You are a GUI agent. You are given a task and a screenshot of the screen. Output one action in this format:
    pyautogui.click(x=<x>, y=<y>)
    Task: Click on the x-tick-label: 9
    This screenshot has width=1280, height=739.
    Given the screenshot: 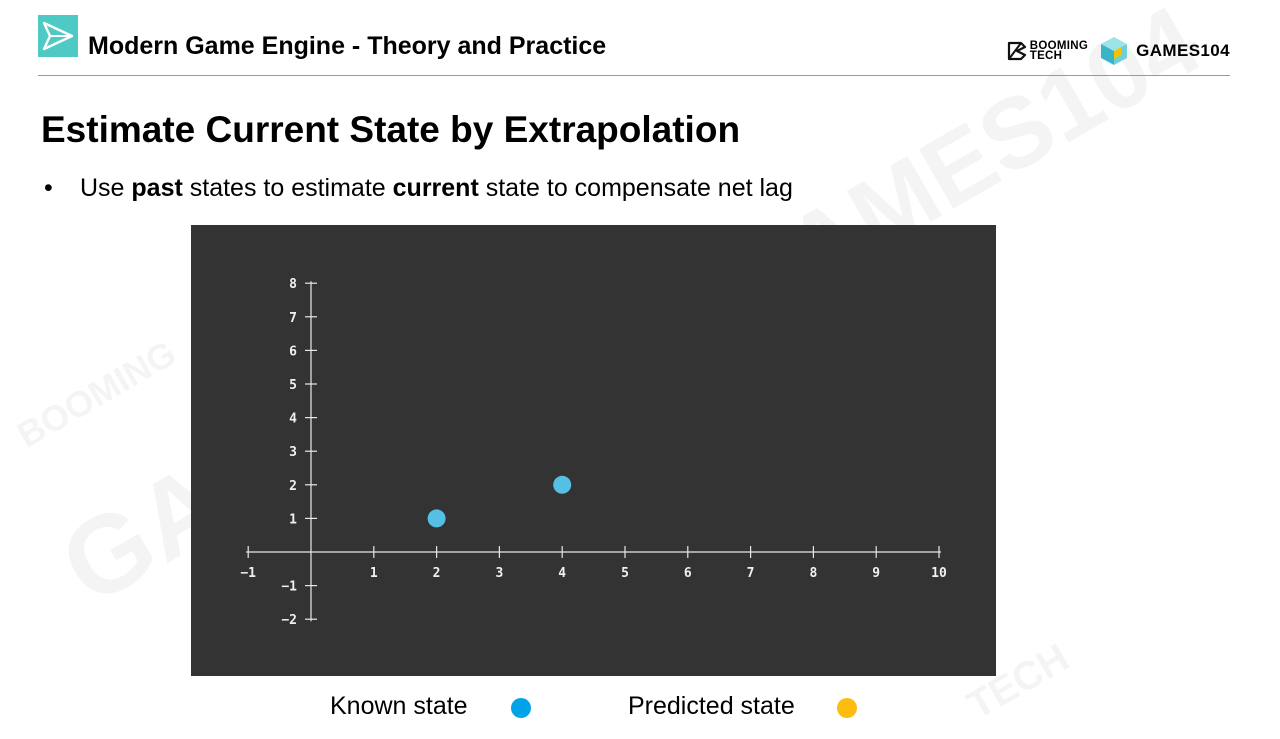 What is the action you would take?
    pyautogui.click(x=876, y=573)
    